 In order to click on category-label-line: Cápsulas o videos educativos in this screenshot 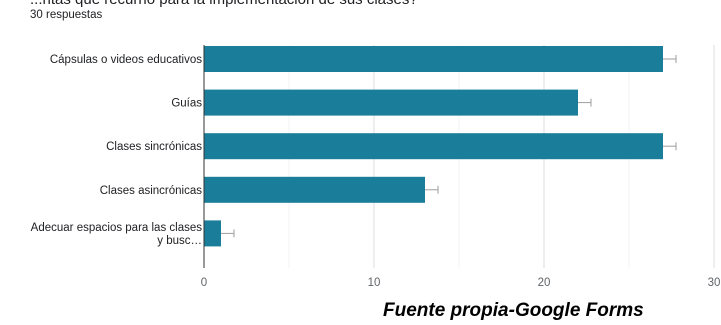, I will do `click(126, 60)`.